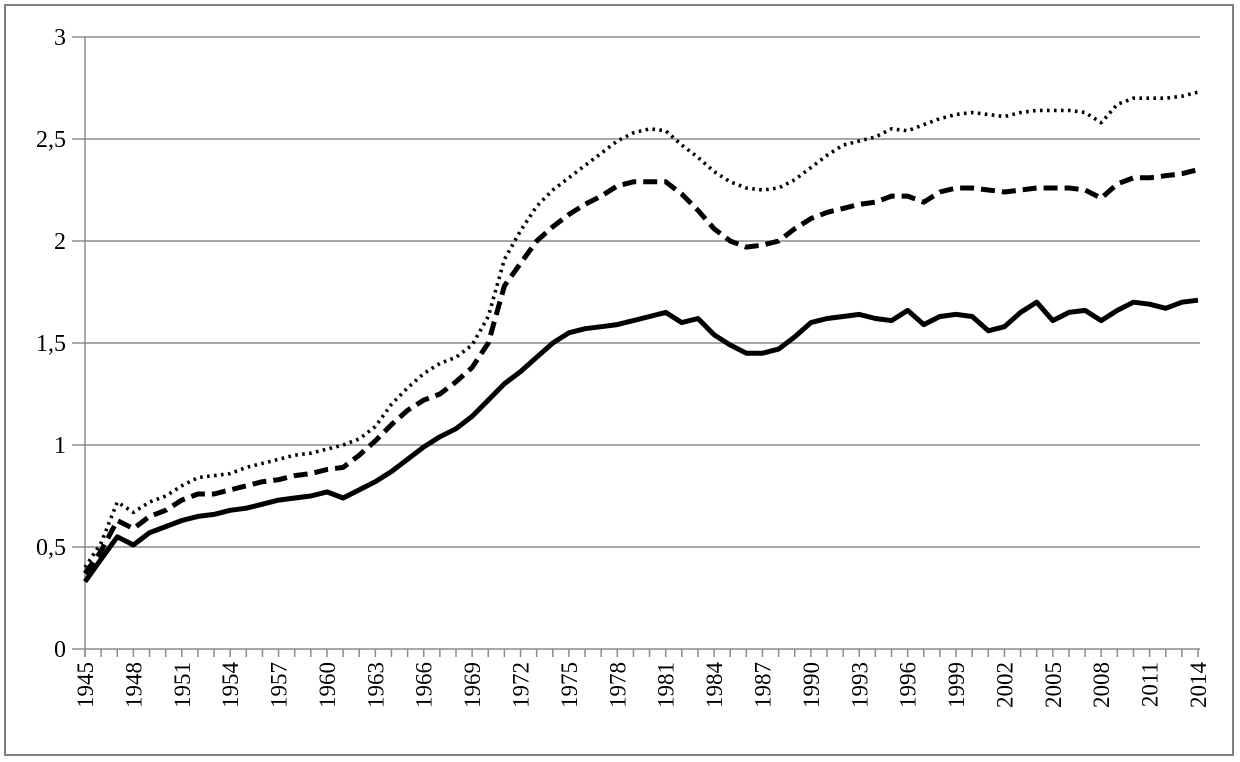 Image resolution: width=1240 pixels, height=762 pixels. I want to click on x-axis-tick-label: 1972, so click(521, 685).